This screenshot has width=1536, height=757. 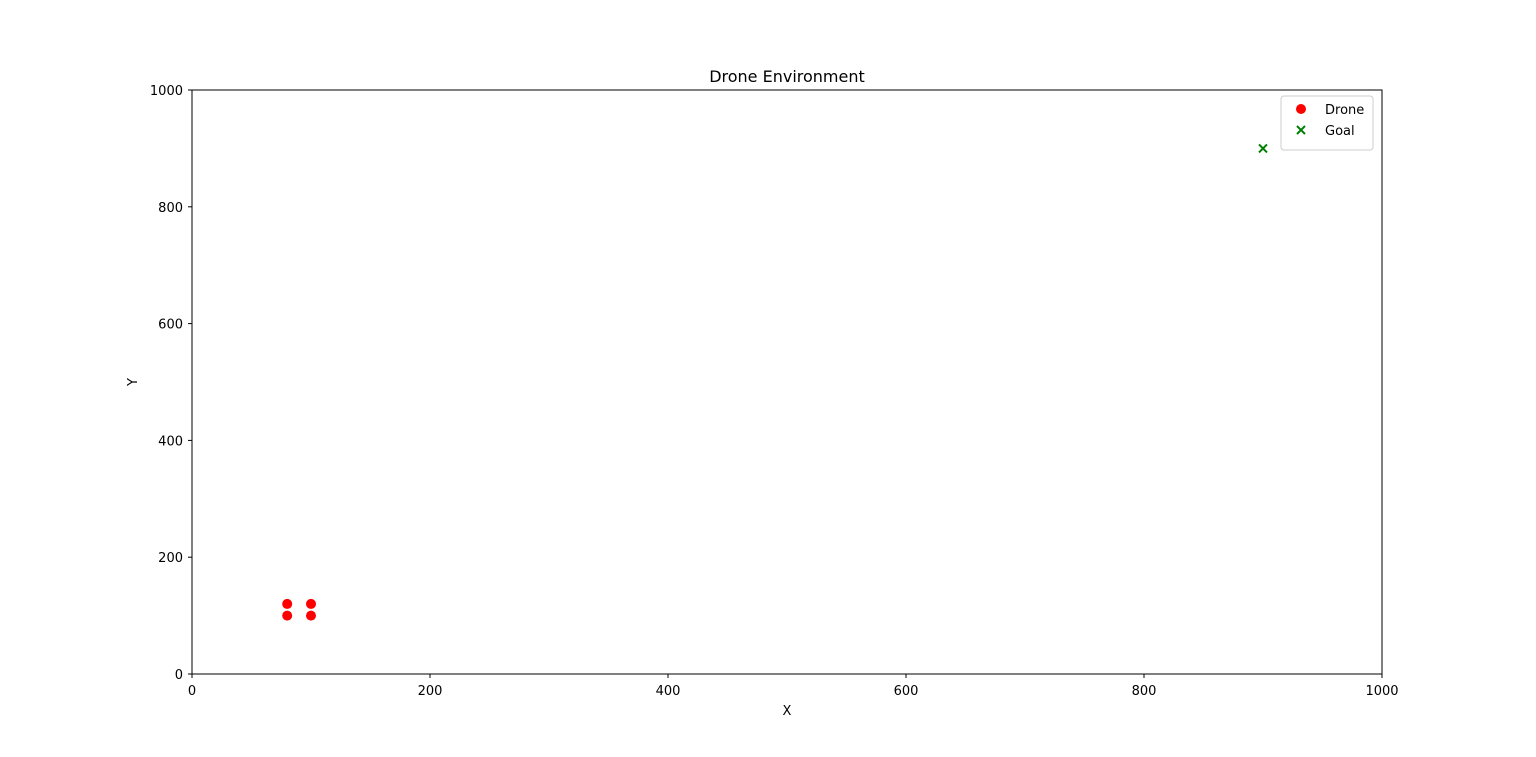 I want to click on y-tick-label: 800, so click(x=170, y=208).